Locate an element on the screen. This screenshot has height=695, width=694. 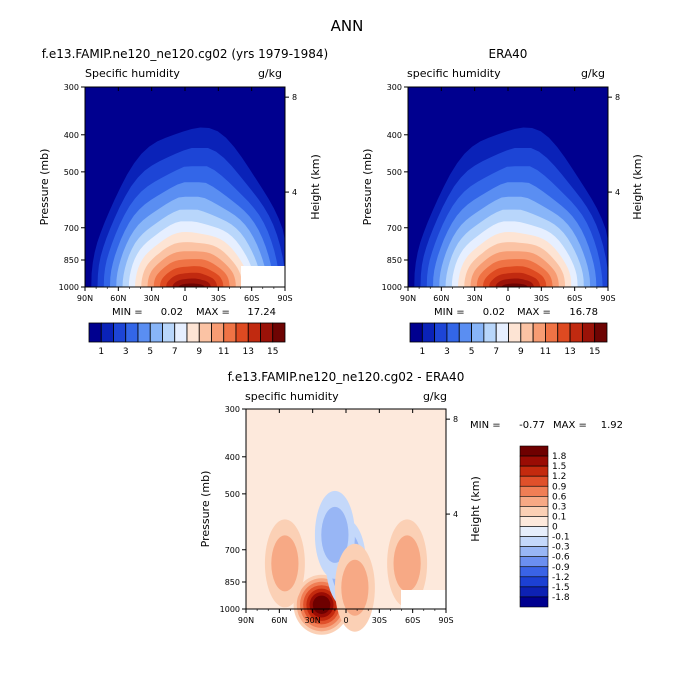
figure-title: ANN is located at coordinates (347, 26).